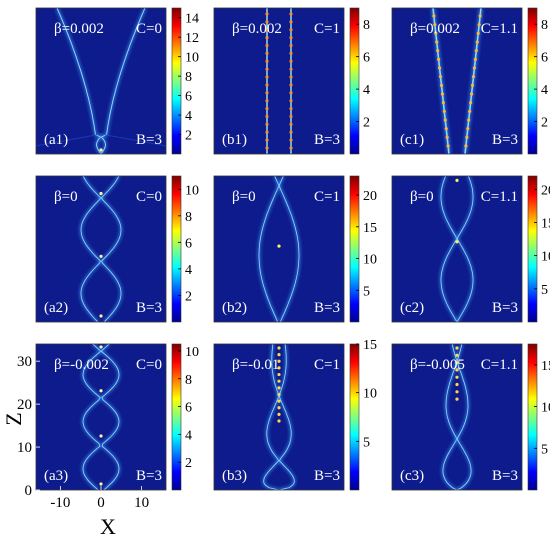  Describe the element at coordinates (56, 476) in the screenshot. I see `panel-id-label: (a3)` at that location.